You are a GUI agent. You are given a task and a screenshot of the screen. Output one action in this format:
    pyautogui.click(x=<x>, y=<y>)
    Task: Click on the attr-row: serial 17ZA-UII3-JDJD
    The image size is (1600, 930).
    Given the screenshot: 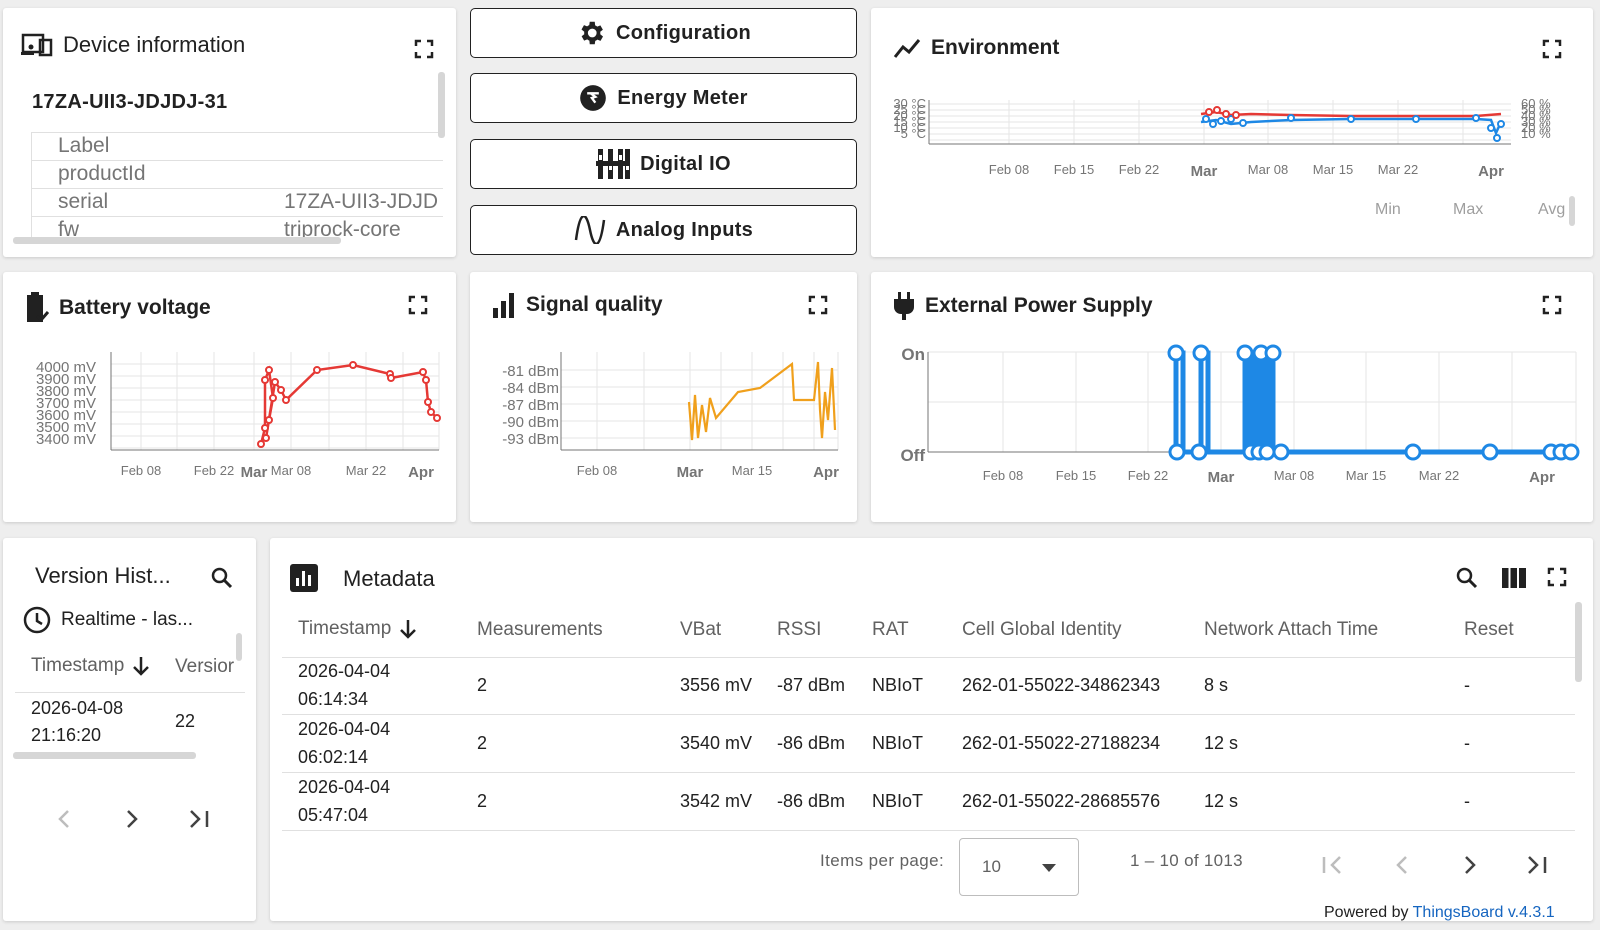 What is the action you would take?
    pyautogui.click(x=237, y=202)
    